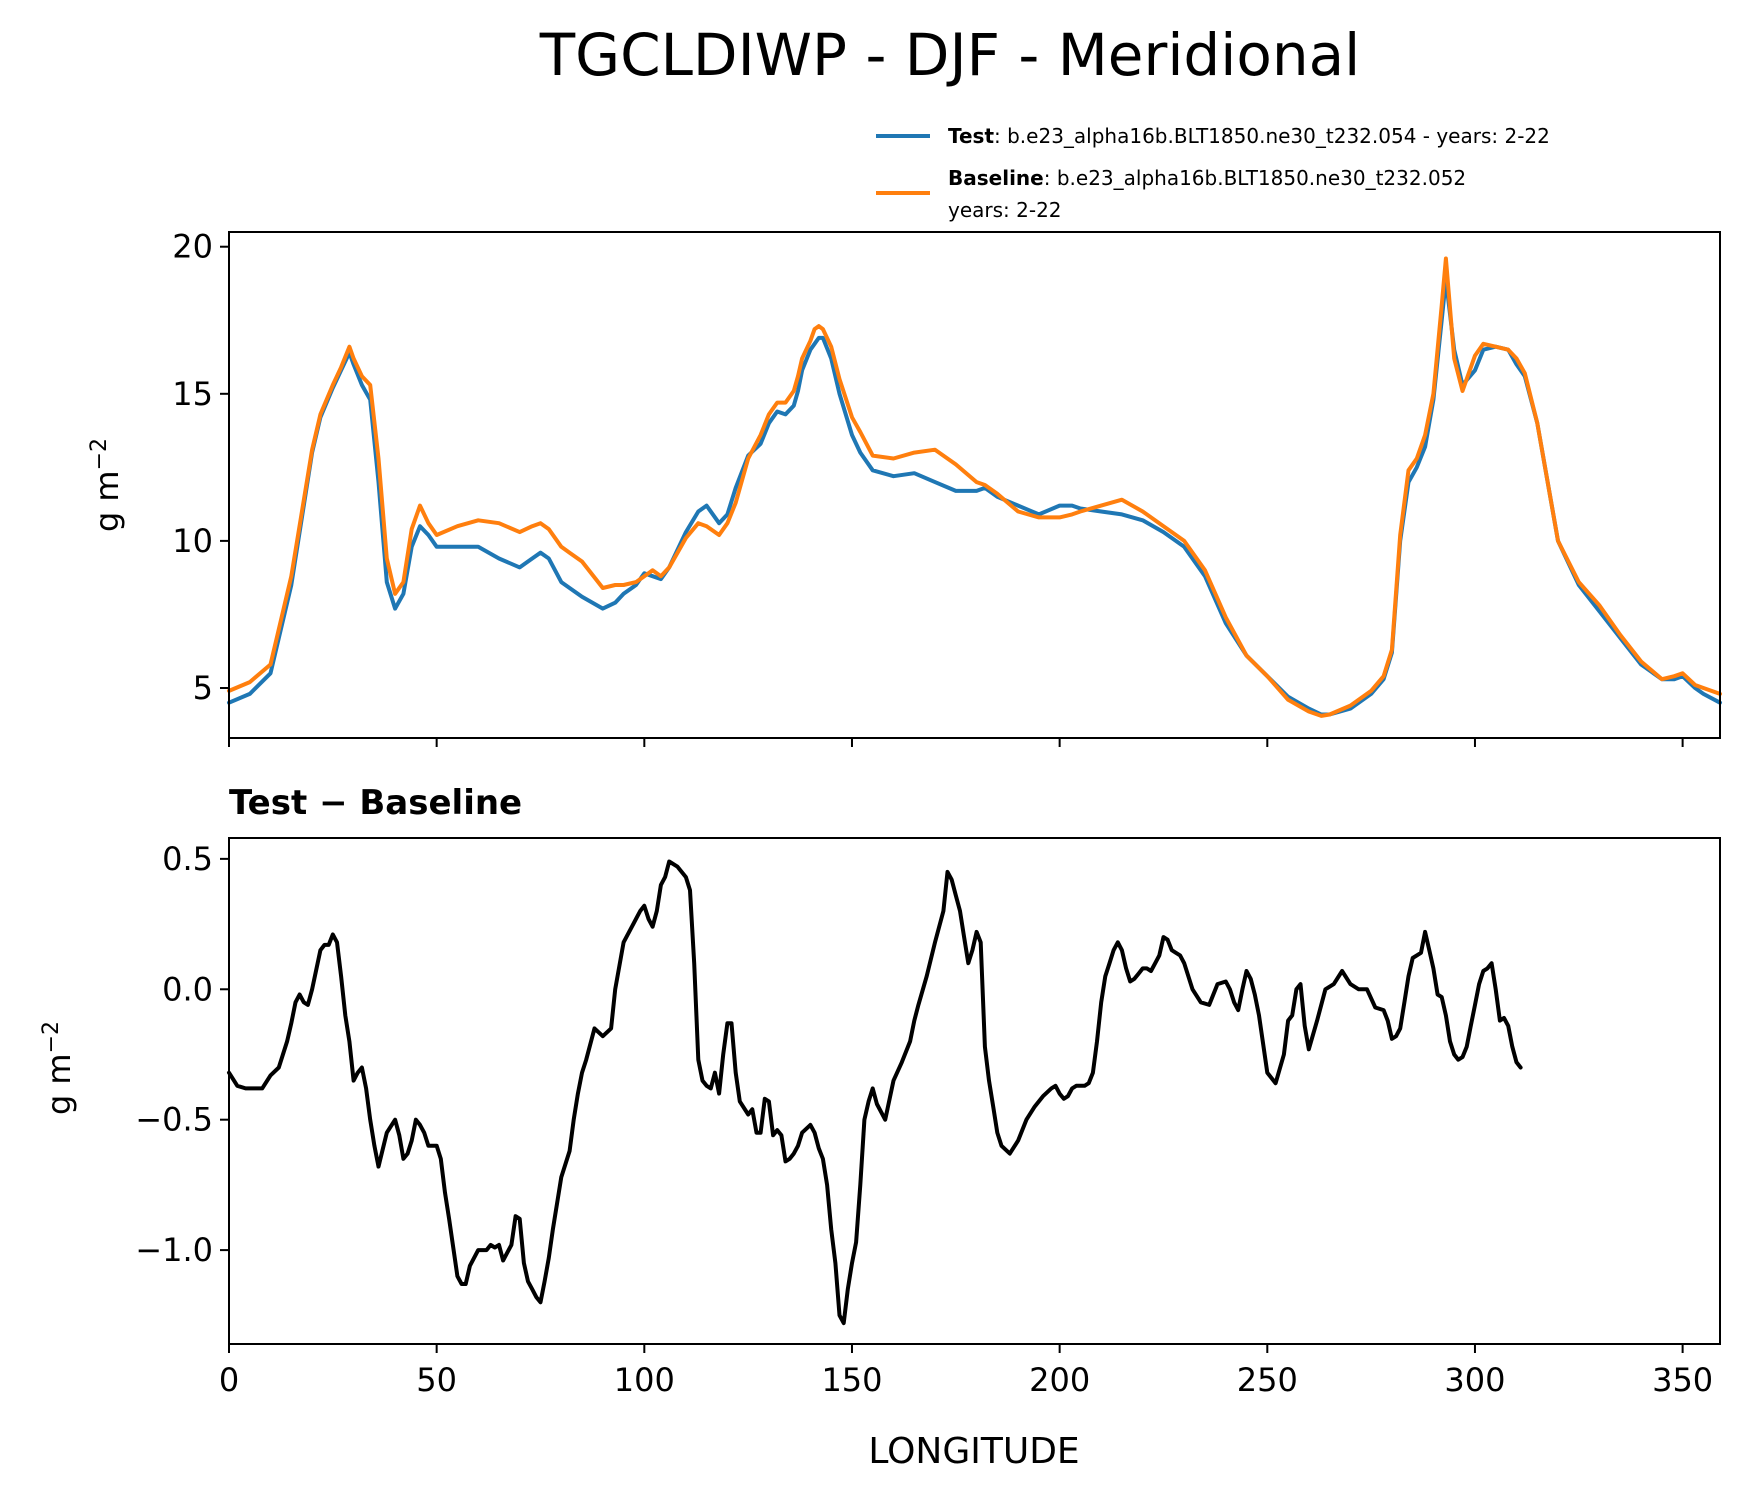 This screenshot has height=1496, width=1748. What do you see at coordinates (436, 1380) in the screenshot?
I see `x-tick-label: 50` at bounding box center [436, 1380].